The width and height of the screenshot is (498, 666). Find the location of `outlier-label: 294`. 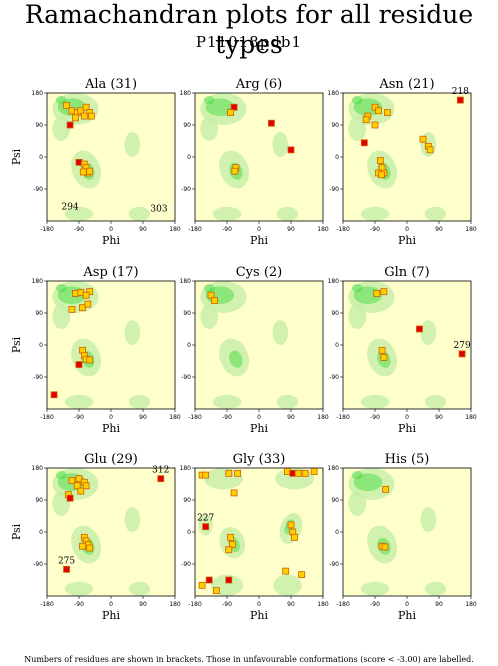

outlier-label: 294 is located at coordinates (70, 208).